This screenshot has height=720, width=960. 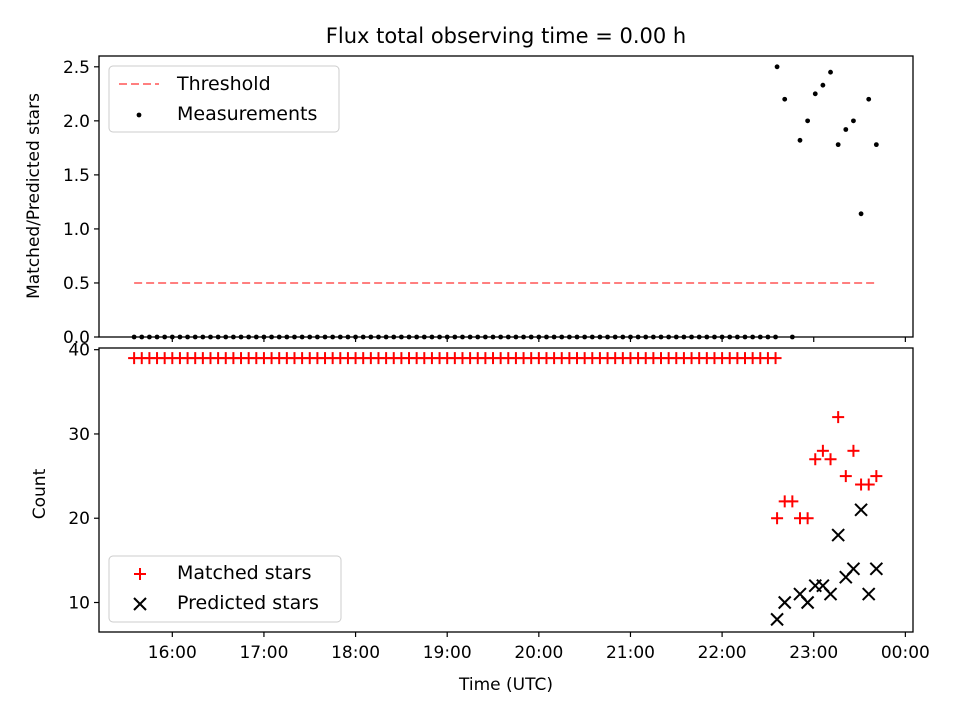 I want to click on x-tick-label: 17:00, so click(x=263, y=653).